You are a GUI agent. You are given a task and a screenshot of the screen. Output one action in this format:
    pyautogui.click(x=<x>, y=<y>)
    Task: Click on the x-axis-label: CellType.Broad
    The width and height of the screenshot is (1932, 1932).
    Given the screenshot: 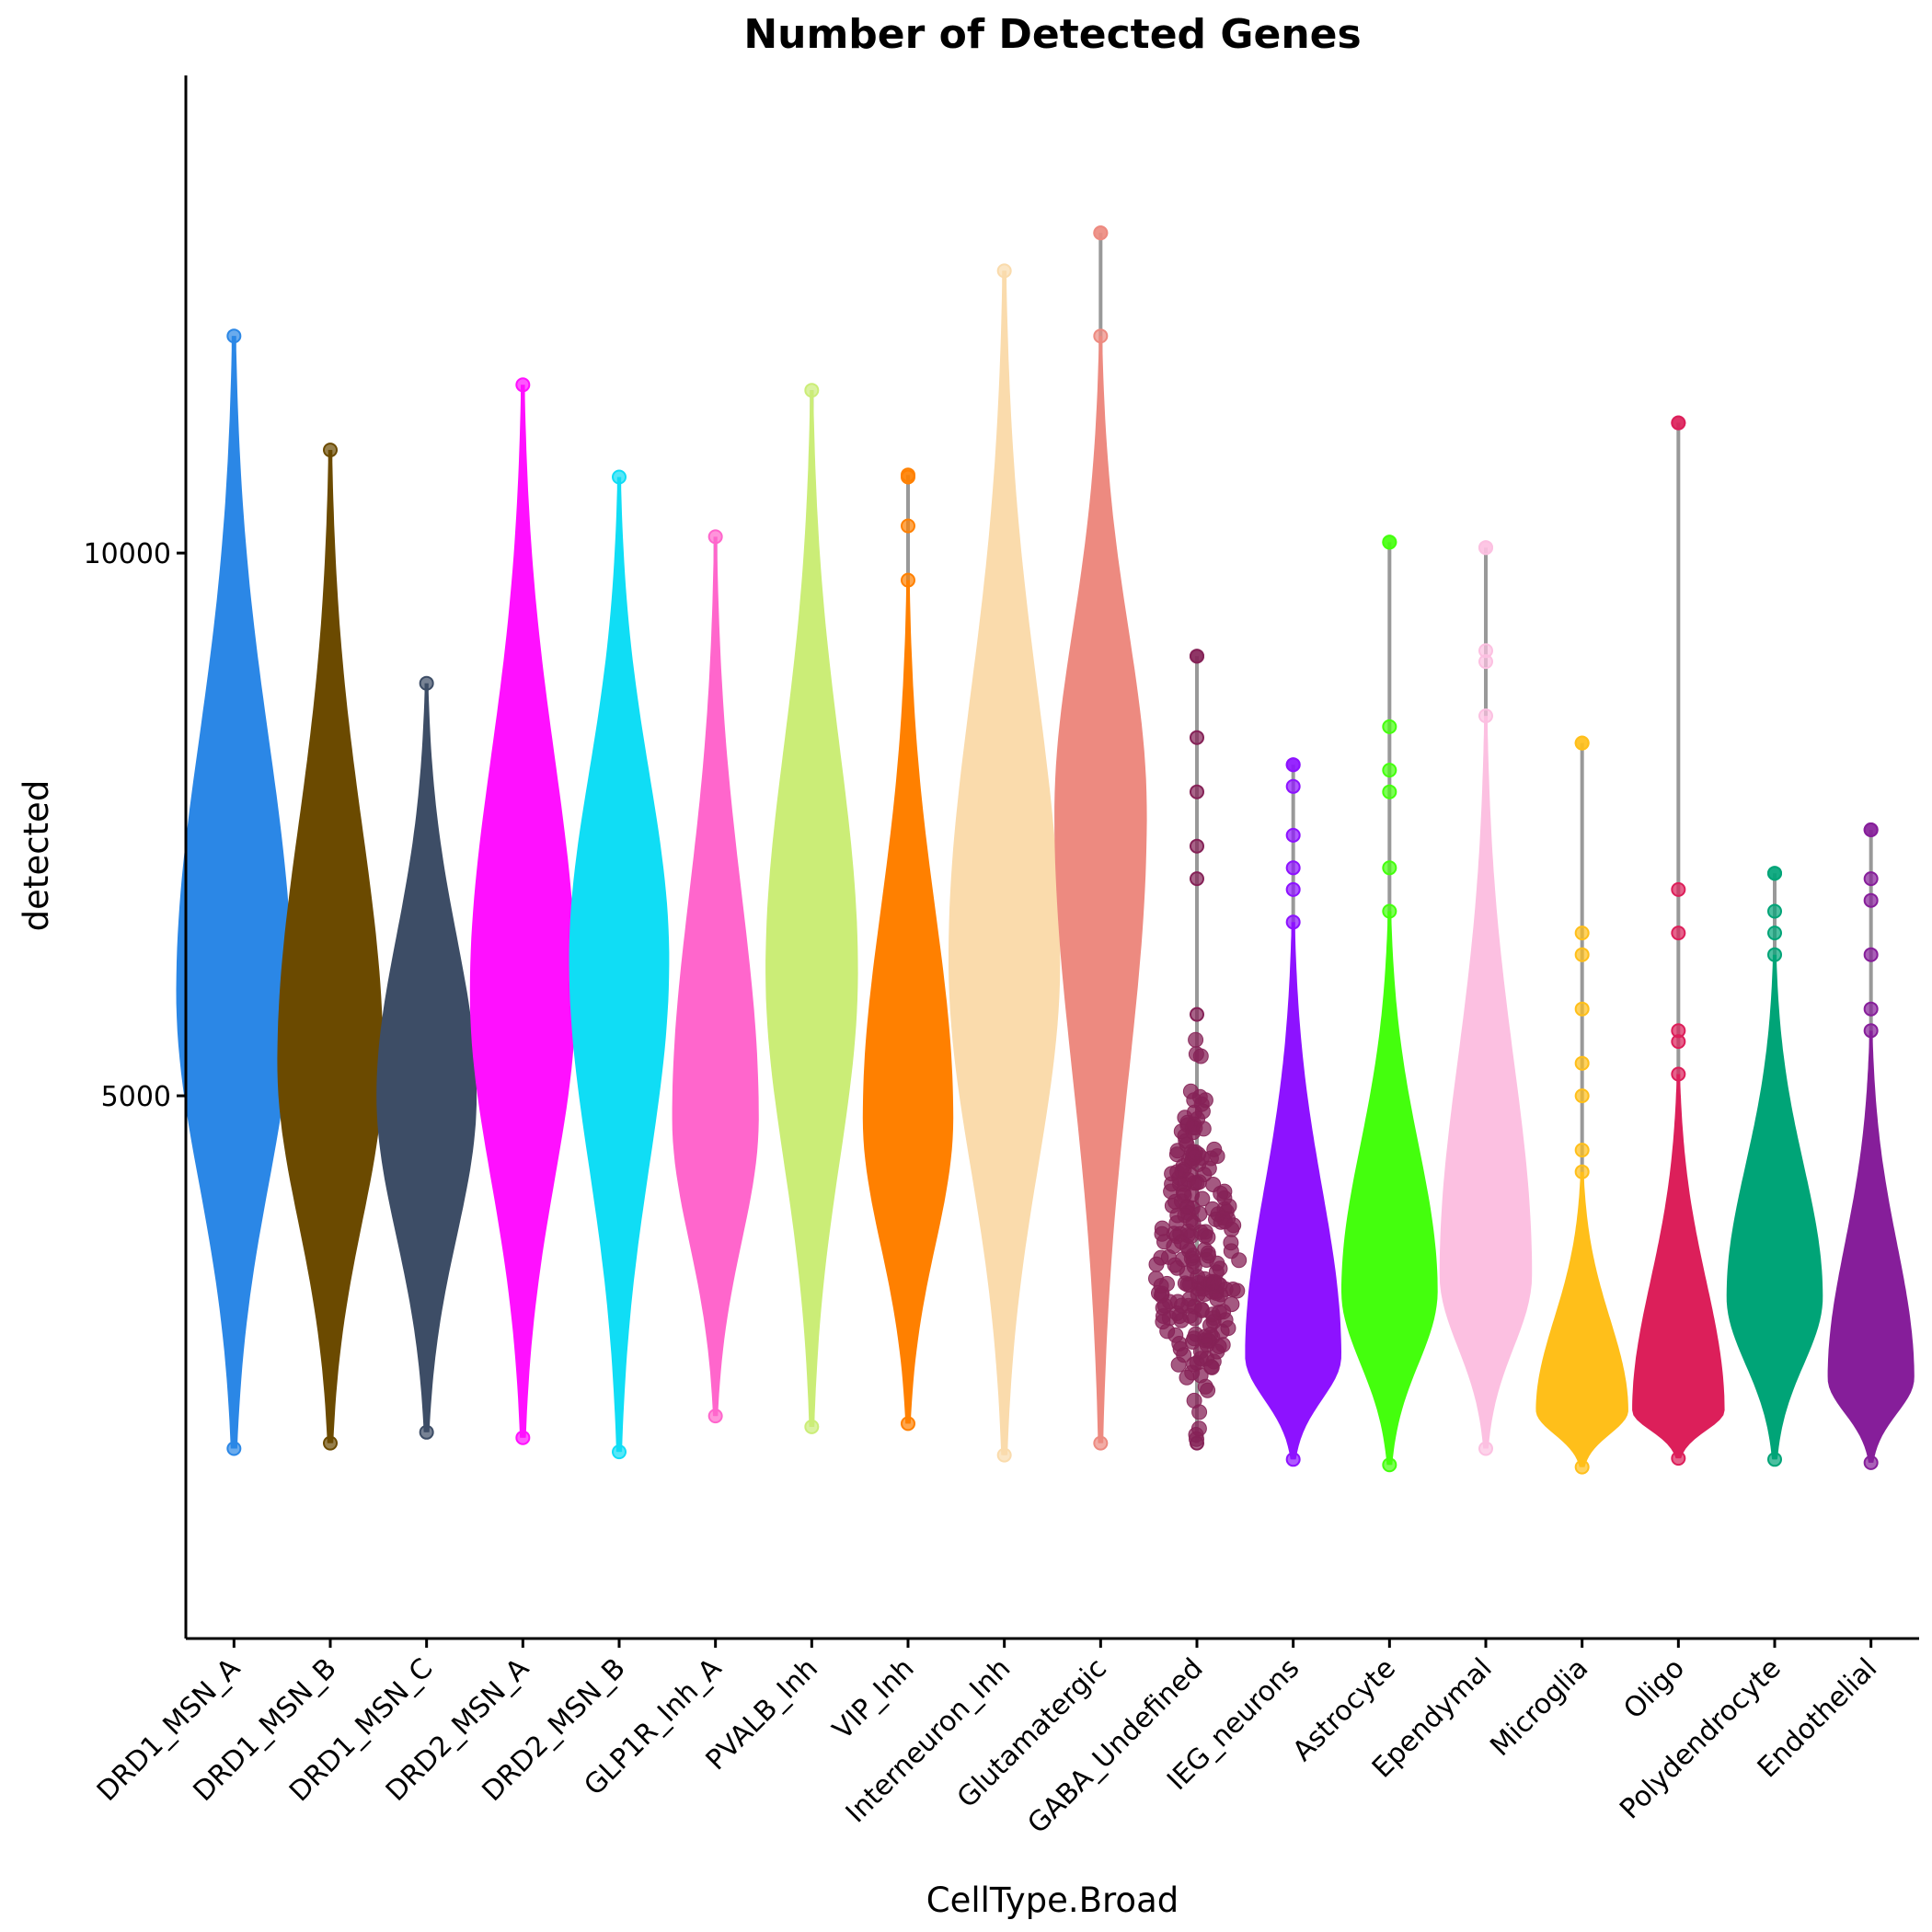 What is the action you would take?
    pyautogui.click(x=1052, y=1900)
    